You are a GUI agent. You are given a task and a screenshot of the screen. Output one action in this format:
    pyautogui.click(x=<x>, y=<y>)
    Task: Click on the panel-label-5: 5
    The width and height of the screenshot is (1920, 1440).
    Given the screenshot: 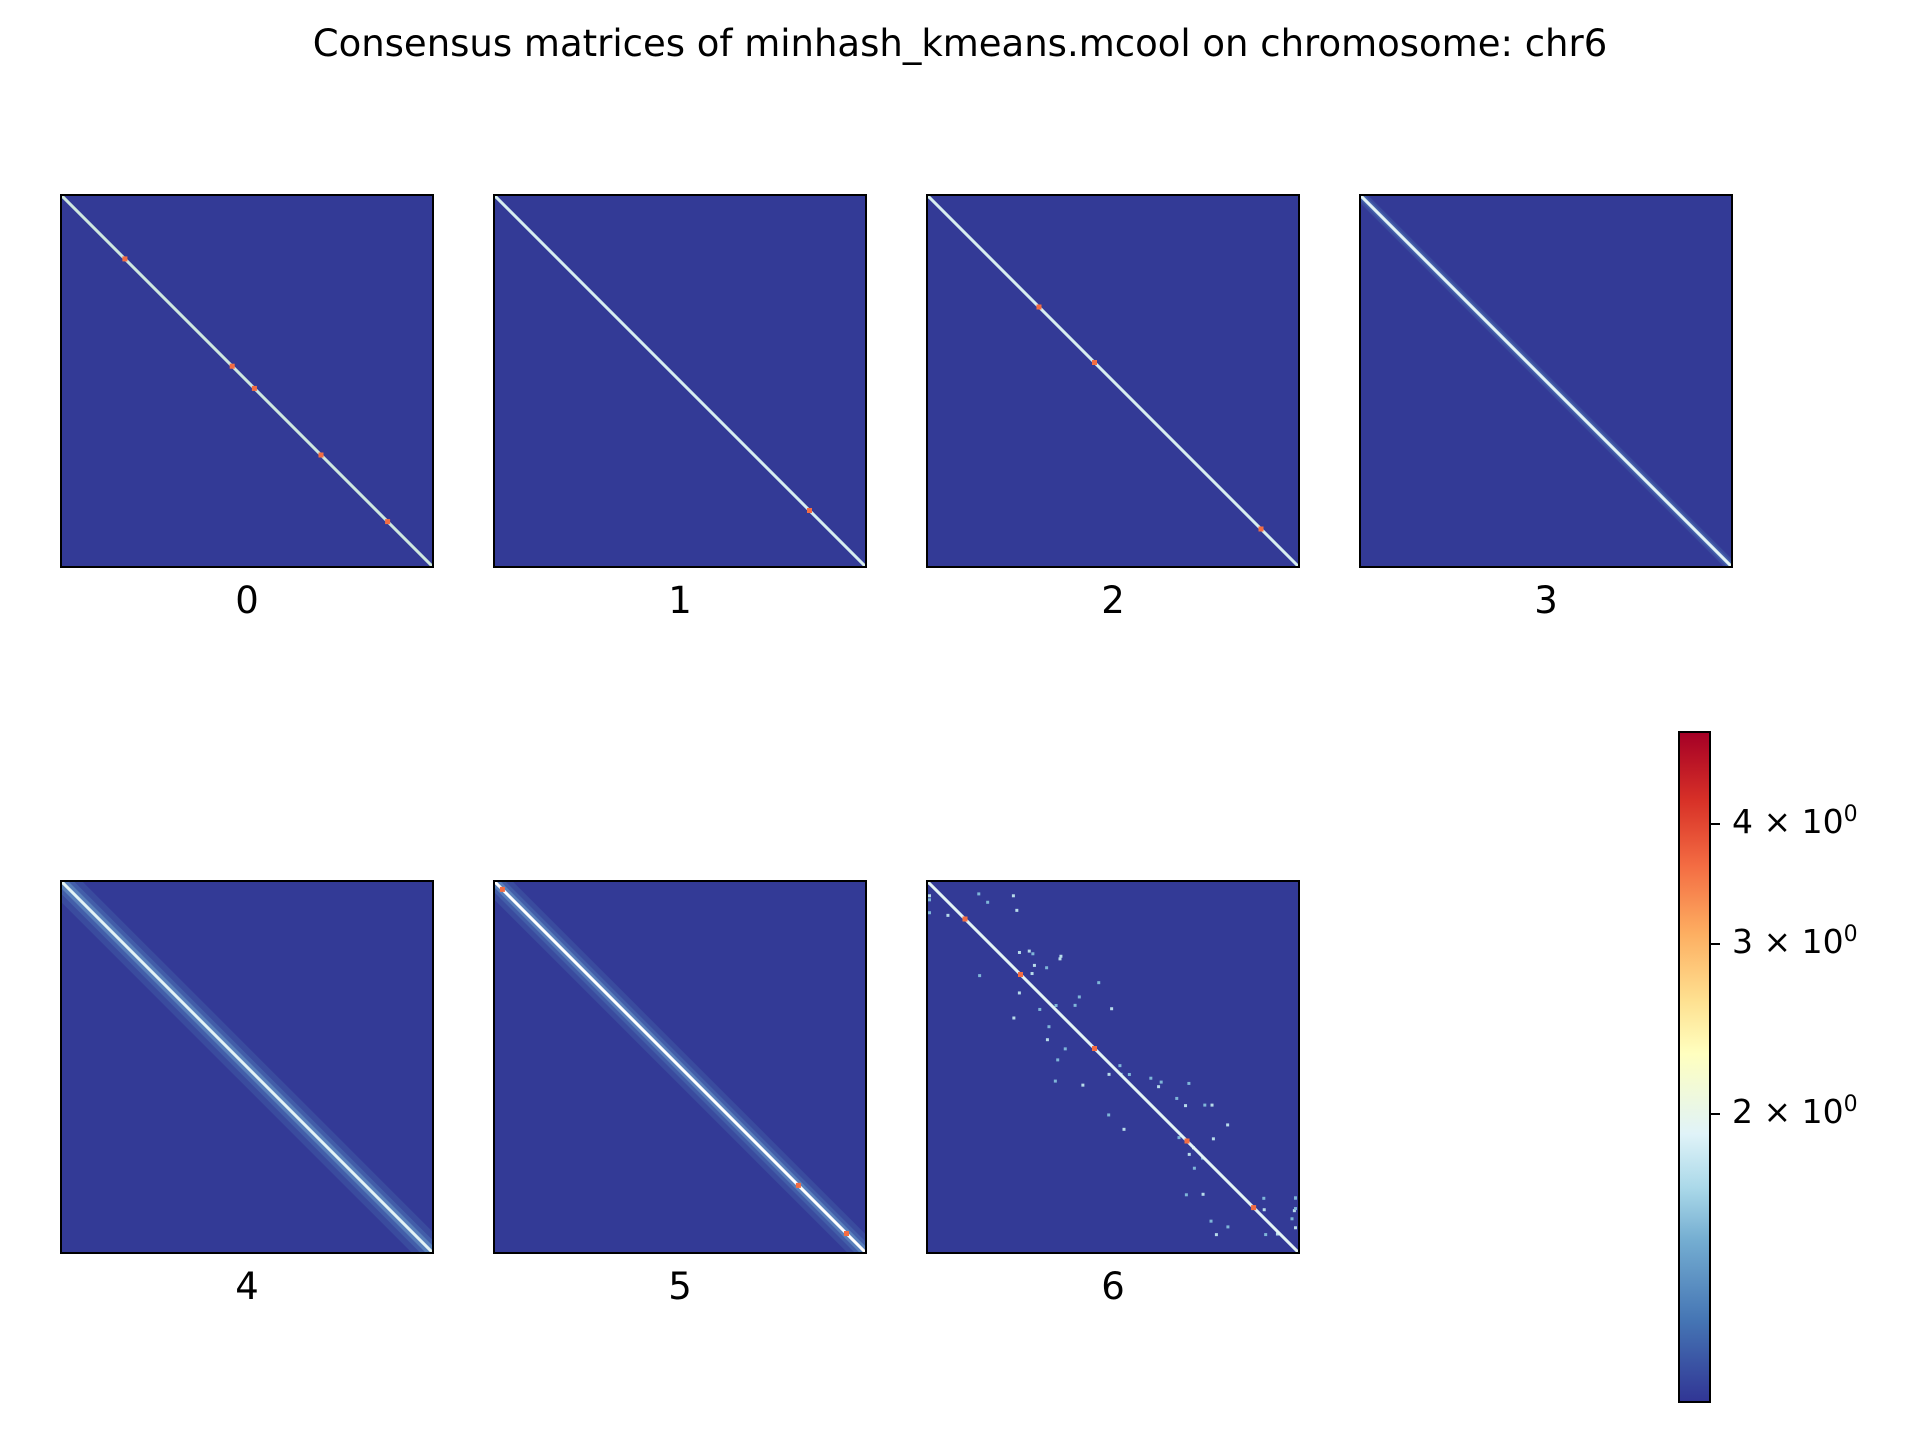 What is the action you would take?
    pyautogui.click(x=680, y=1286)
    